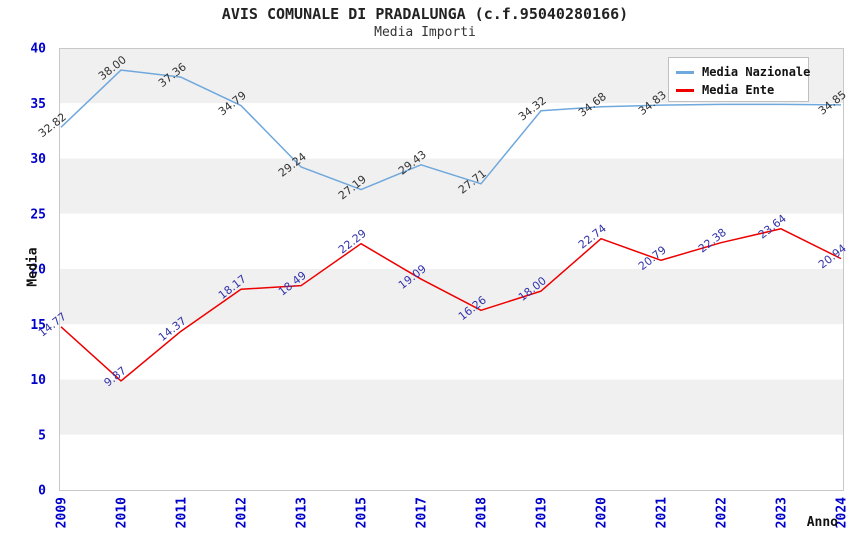 Image resolution: width=850 pixels, height=550 pixels. Describe the element at coordinates (38, 104) in the screenshot. I see `y-tick-label: 35` at that location.